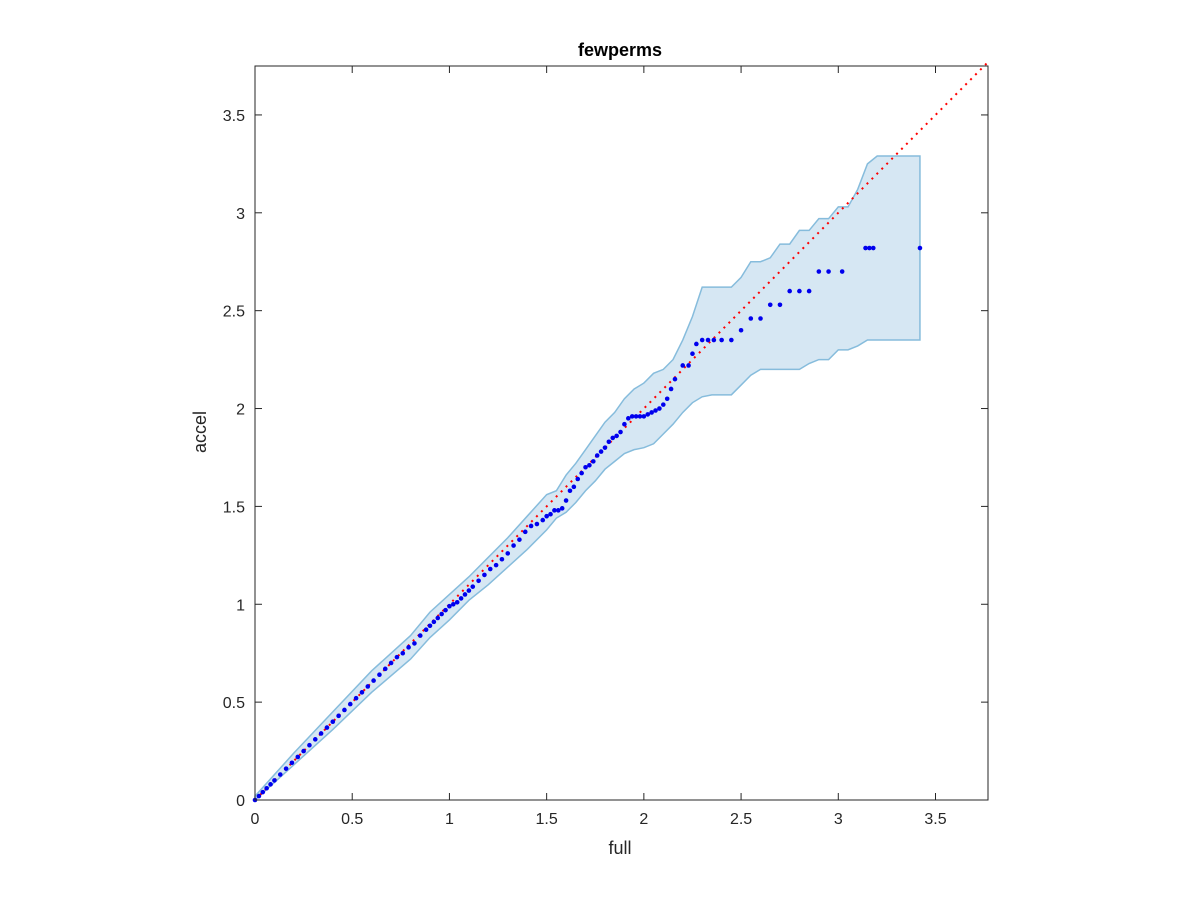 Image resolution: width=1200 pixels, height=900 pixels. What do you see at coordinates (449, 819) in the screenshot?
I see `x-tick-label: 1` at bounding box center [449, 819].